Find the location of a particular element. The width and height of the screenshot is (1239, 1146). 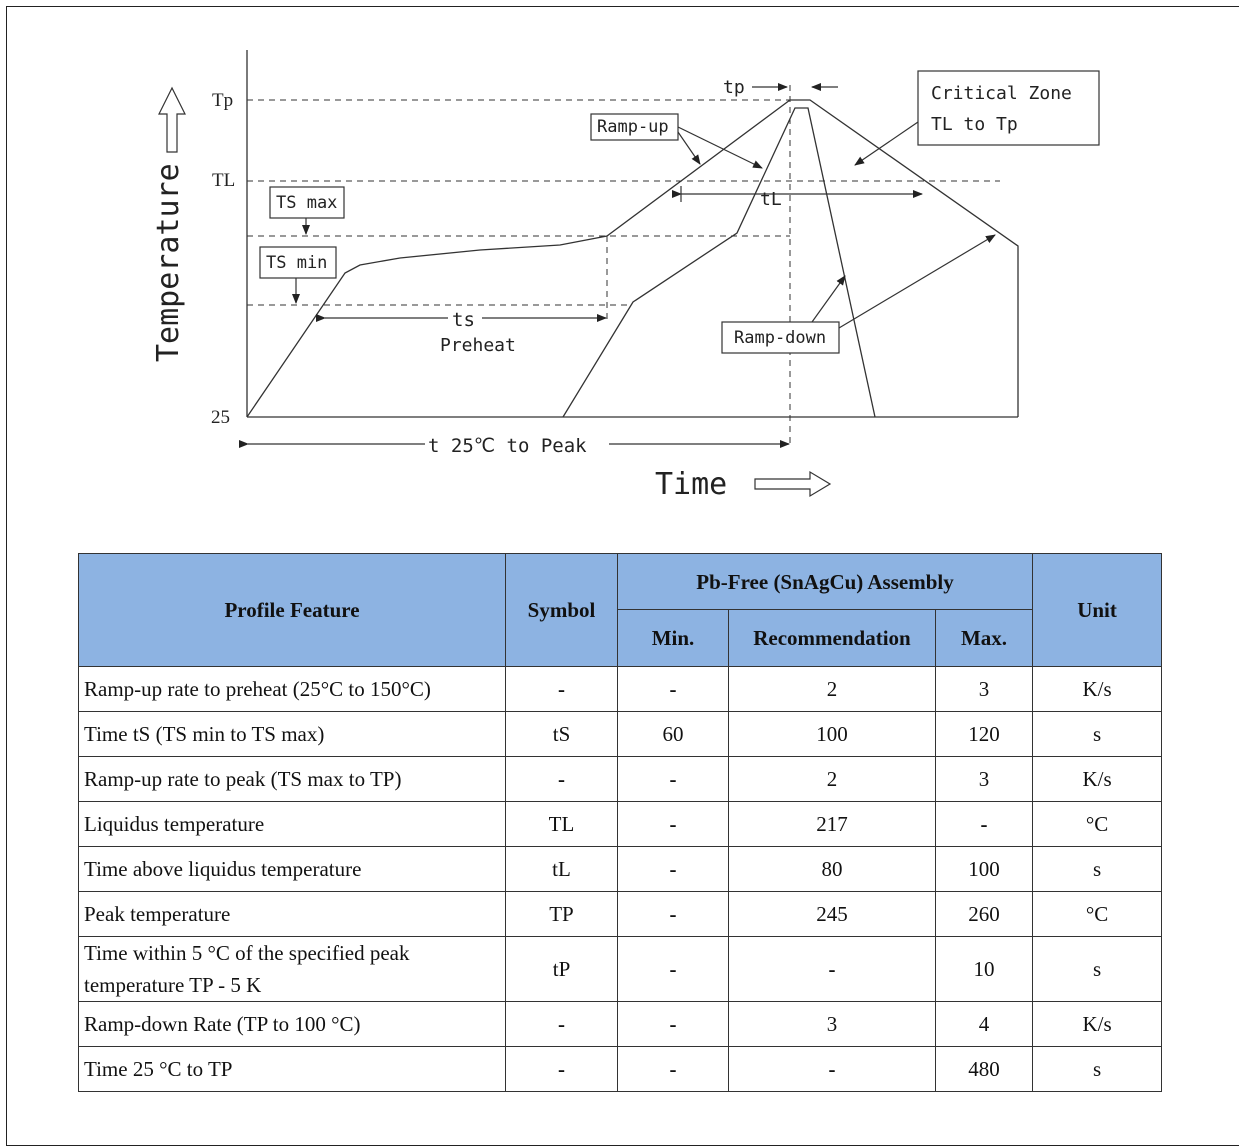

header-symbol: Symbol is located at coordinates (561, 610).